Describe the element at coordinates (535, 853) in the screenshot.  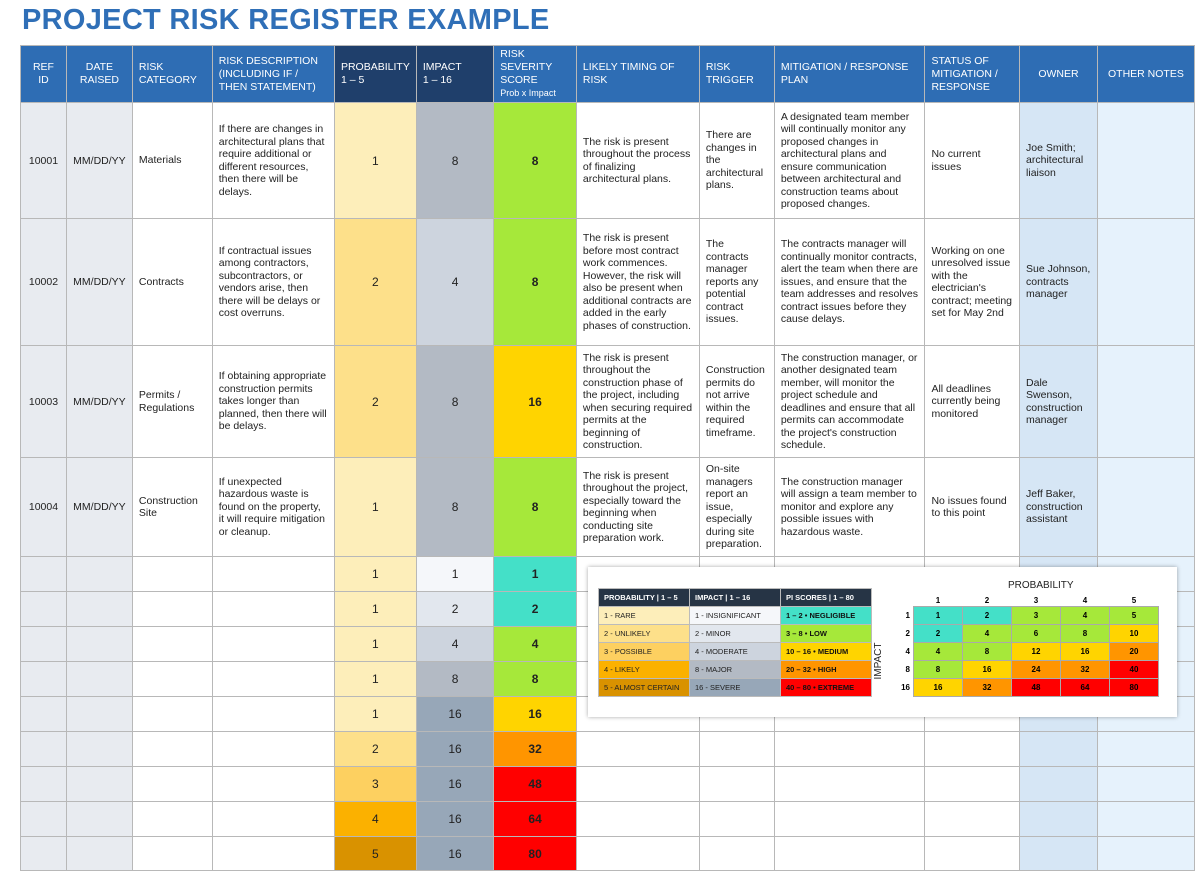
I see `cell-score: 80` at that location.